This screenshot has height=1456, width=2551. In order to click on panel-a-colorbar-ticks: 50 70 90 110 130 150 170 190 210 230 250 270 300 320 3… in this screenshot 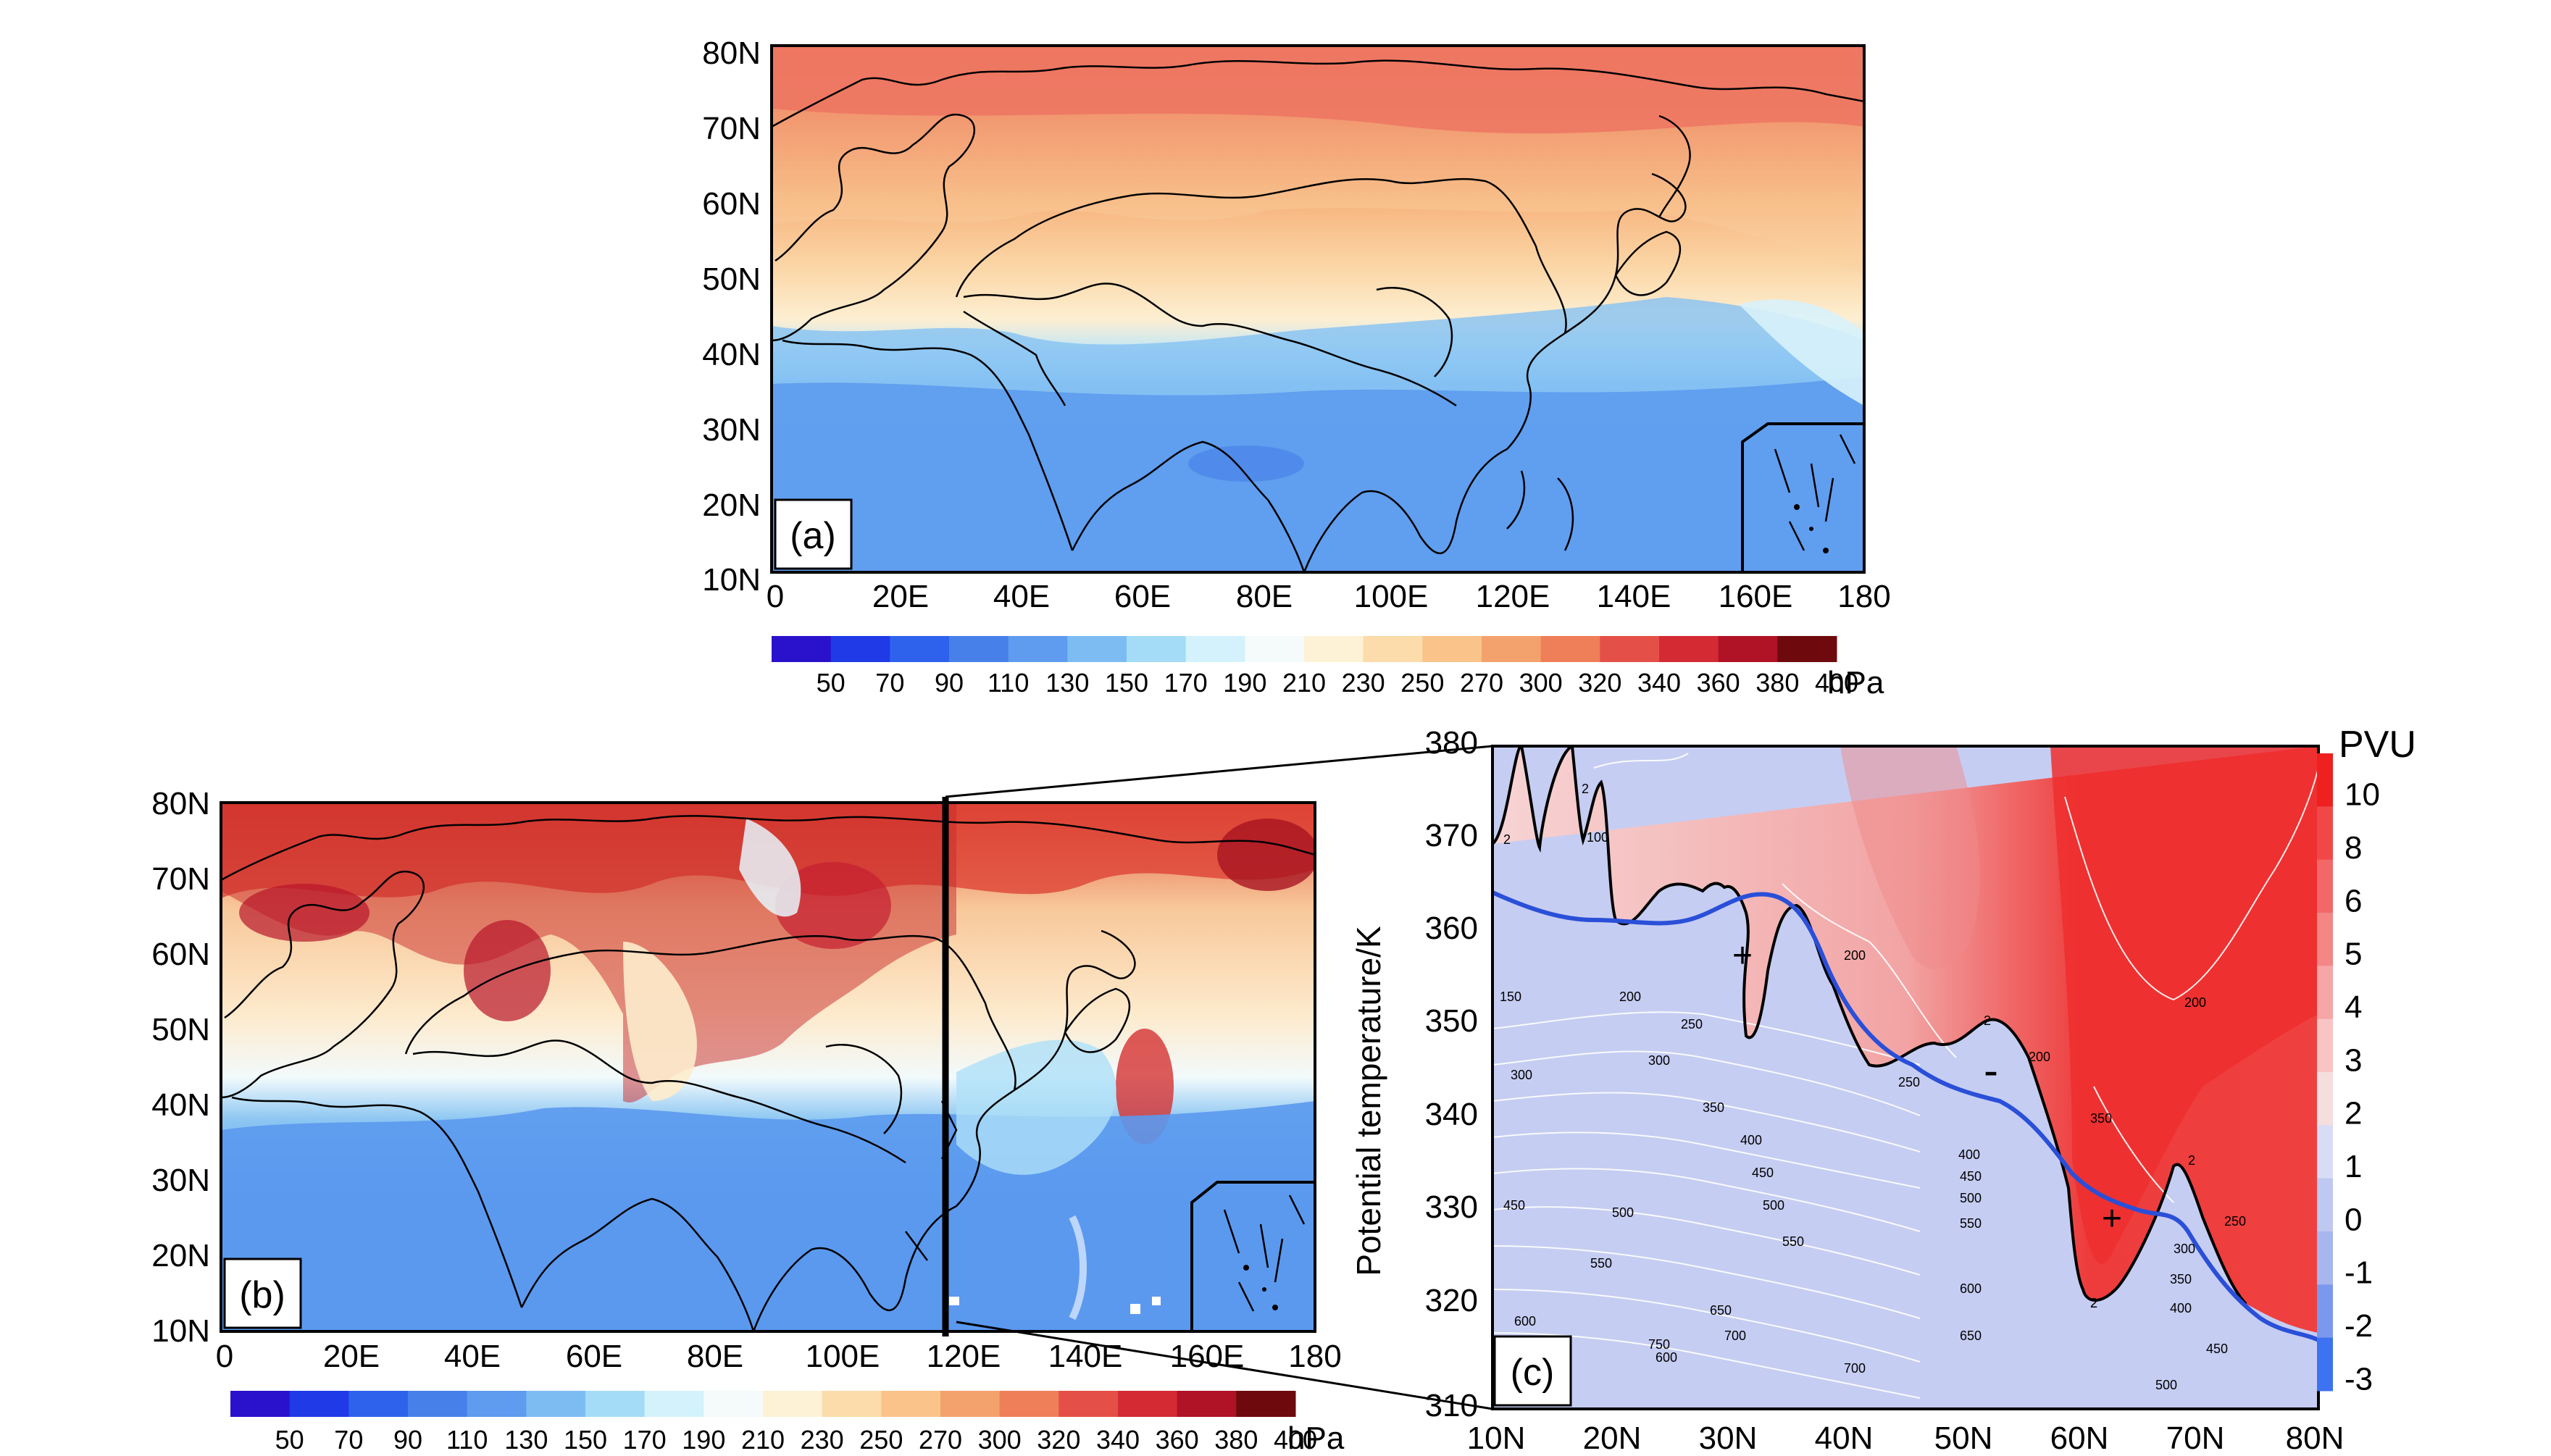, I will do `click(1337, 683)`.